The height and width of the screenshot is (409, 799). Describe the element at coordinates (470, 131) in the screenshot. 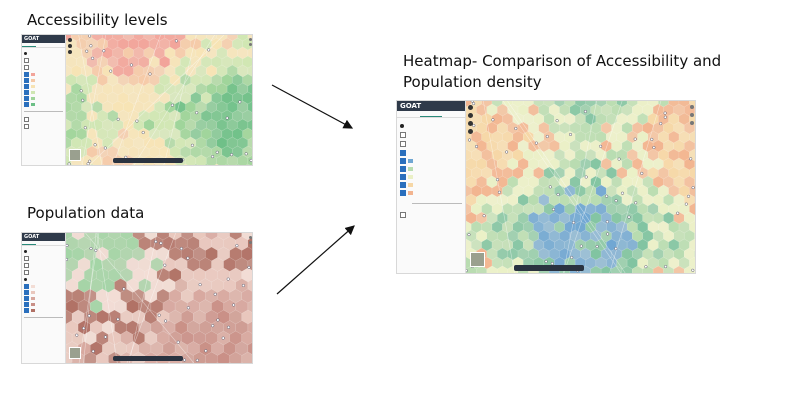

I see `measure-icon` at that location.